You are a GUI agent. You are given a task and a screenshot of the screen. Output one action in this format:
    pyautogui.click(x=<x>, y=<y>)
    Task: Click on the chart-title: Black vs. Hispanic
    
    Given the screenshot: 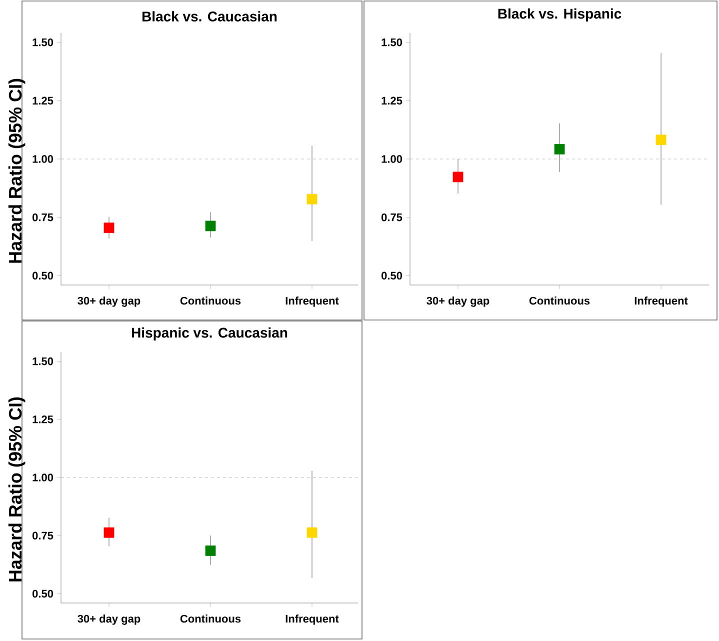 What is the action you would take?
    pyautogui.click(x=560, y=15)
    